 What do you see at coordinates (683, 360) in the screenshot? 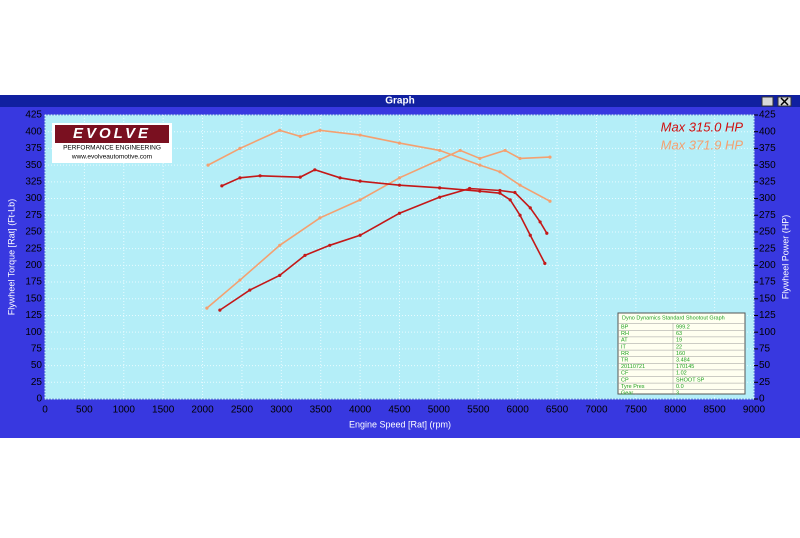
I see `table-cell: 3.484` at bounding box center [683, 360].